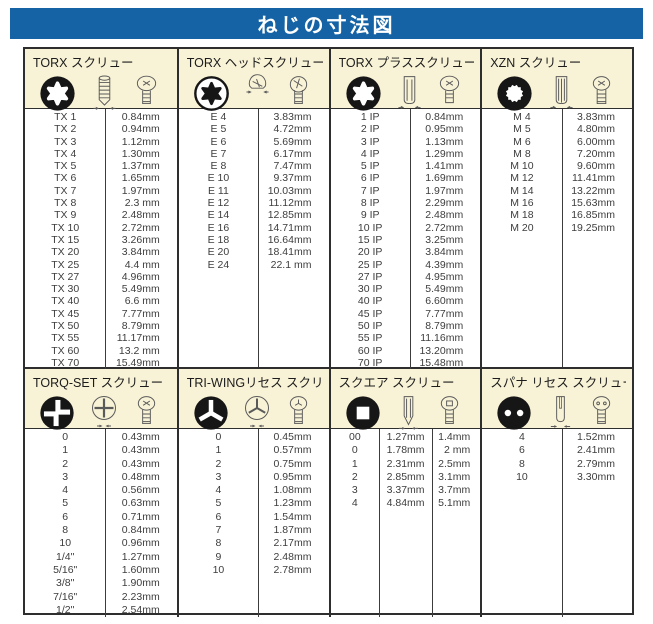 The width and height of the screenshot is (653, 624). Describe the element at coordinates (292, 450) in the screenshot. I see `value-cell: 0.57mm` at that location.